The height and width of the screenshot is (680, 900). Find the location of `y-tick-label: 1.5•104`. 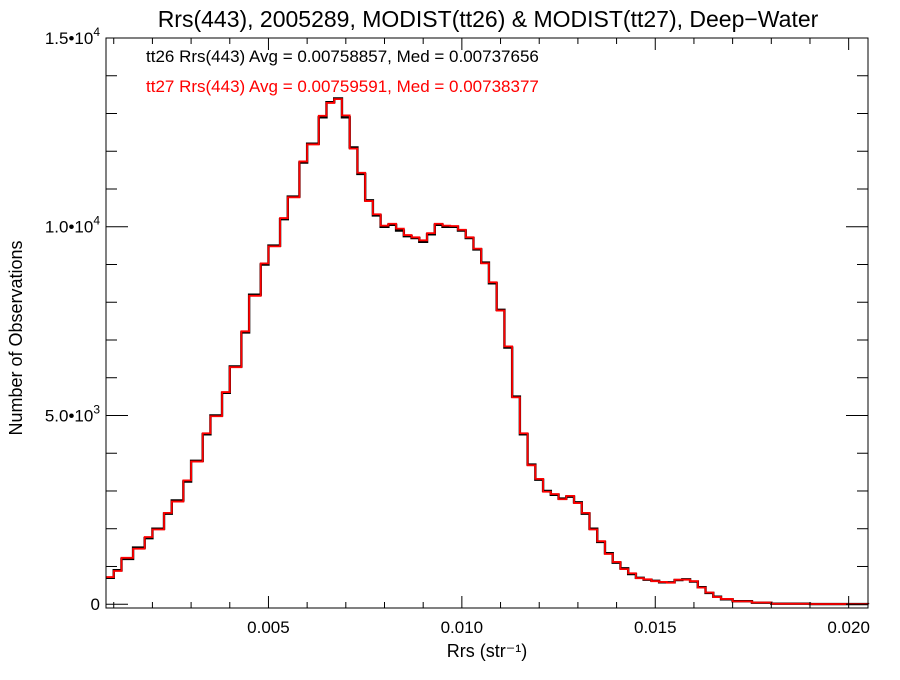

y-tick-label: 1.5•104 is located at coordinates (73, 36).